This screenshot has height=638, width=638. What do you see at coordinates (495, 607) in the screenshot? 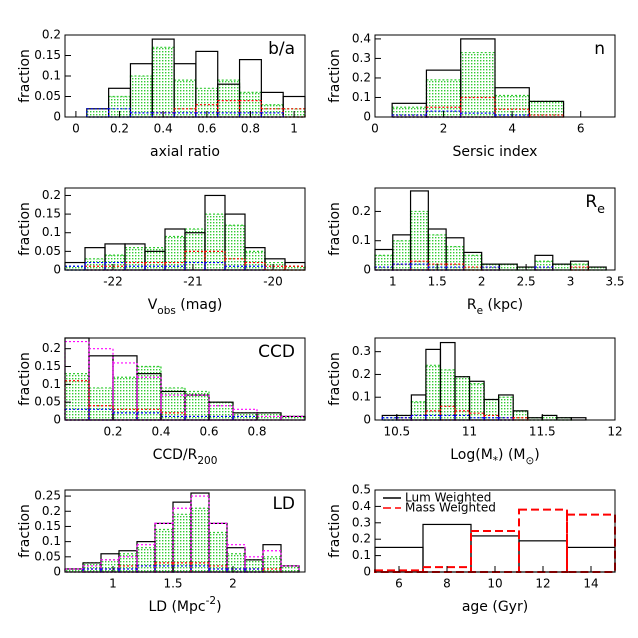
I see `x-axis-label: age (Gyr)` at bounding box center [495, 607].